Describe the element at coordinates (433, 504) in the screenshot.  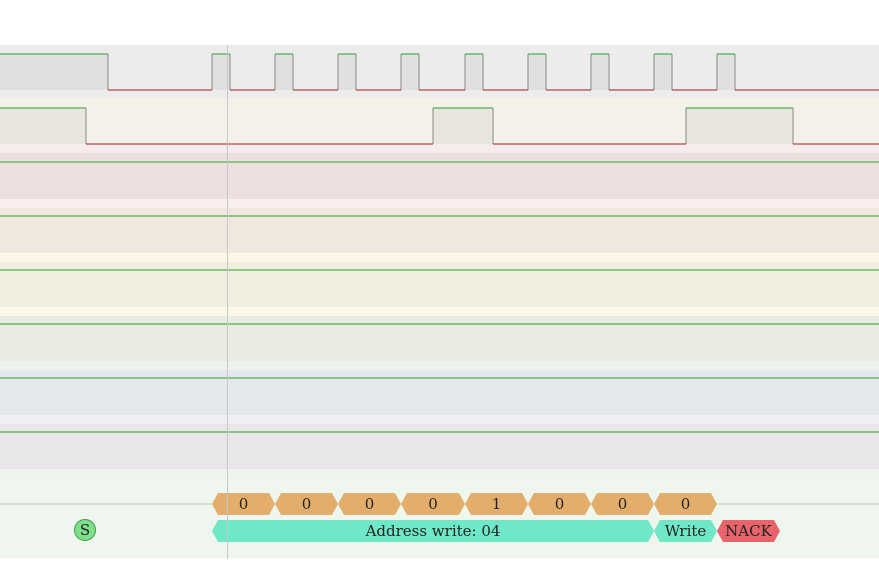
I see `decoded-bit-3: 0` at that location.